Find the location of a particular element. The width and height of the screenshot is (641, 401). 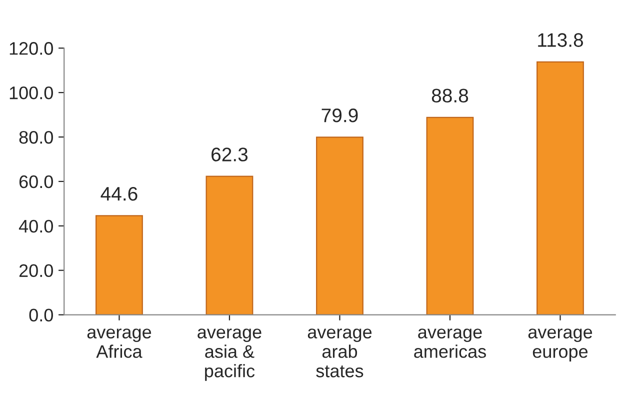

data-label: 79.9 is located at coordinates (340, 115).